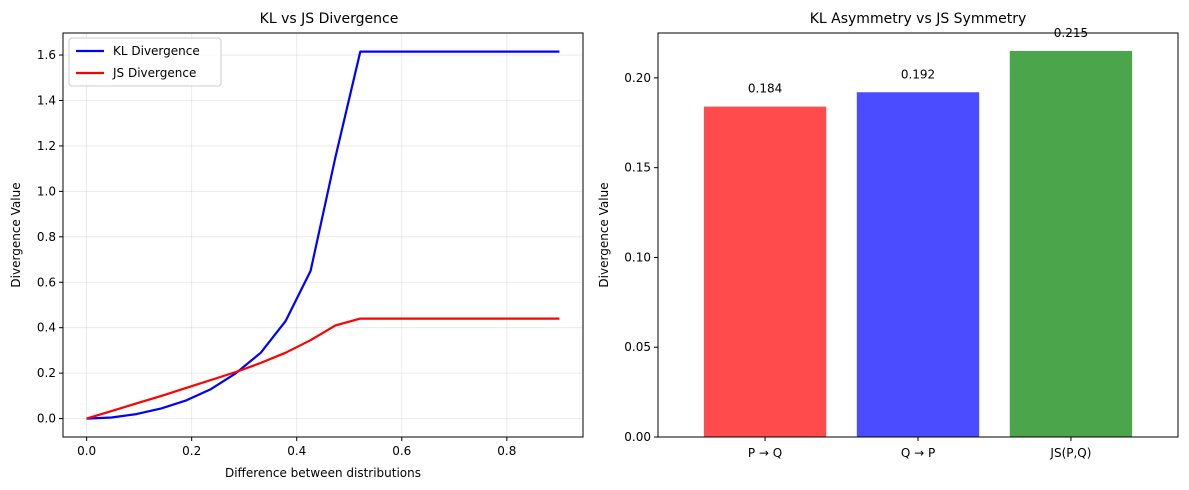 This screenshot has width=1189, height=490. Describe the element at coordinates (637, 347) in the screenshot. I see `chart2-y-tick-label: 0.05` at that location.